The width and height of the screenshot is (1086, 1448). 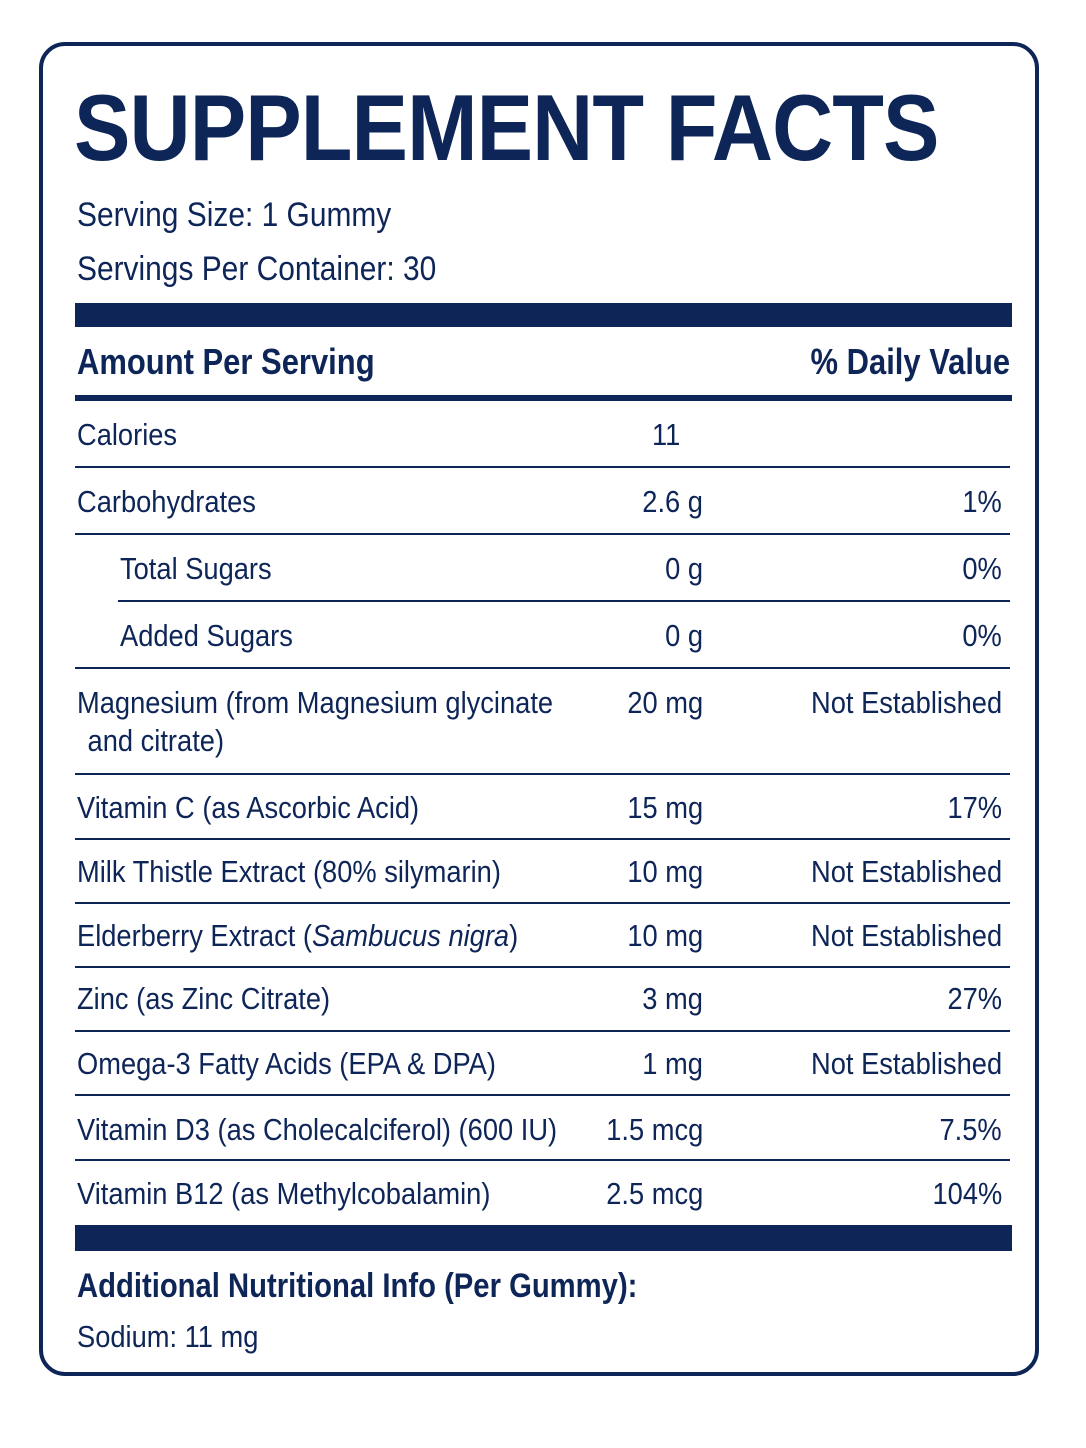 I want to click on top-thick-rule, so click(x=543, y=315).